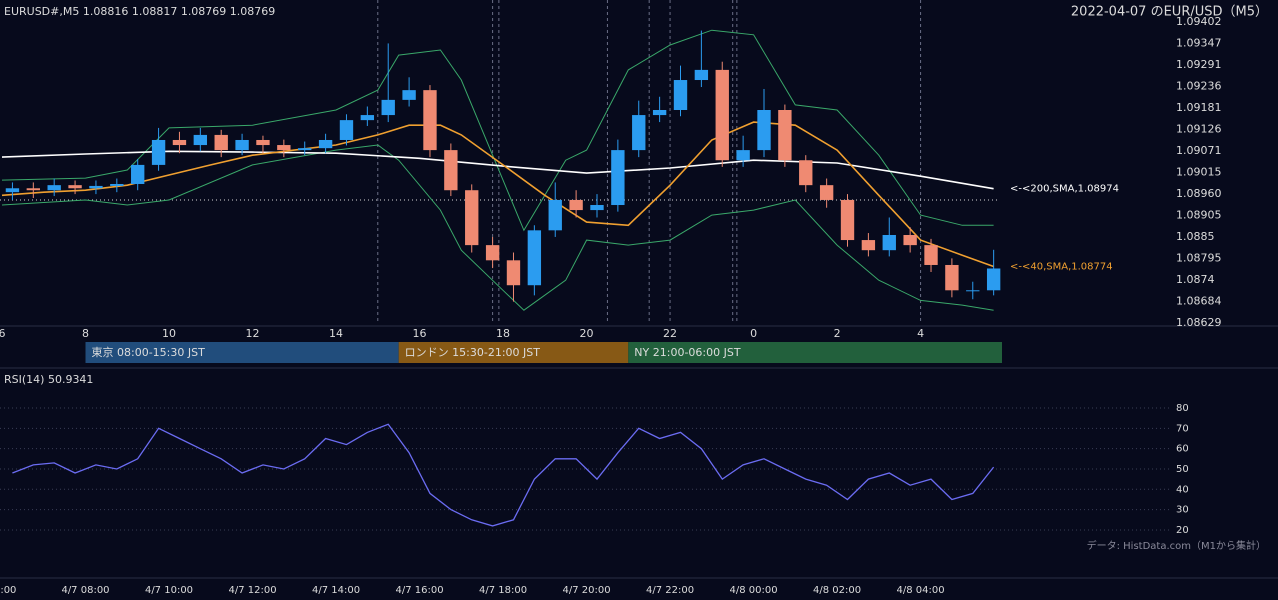 The image size is (1278, 600). What do you see at coordinates (1199, 322) in the screenshot?
I see `y-tick-label: 1.08629` at bounding box center [1199, 322].